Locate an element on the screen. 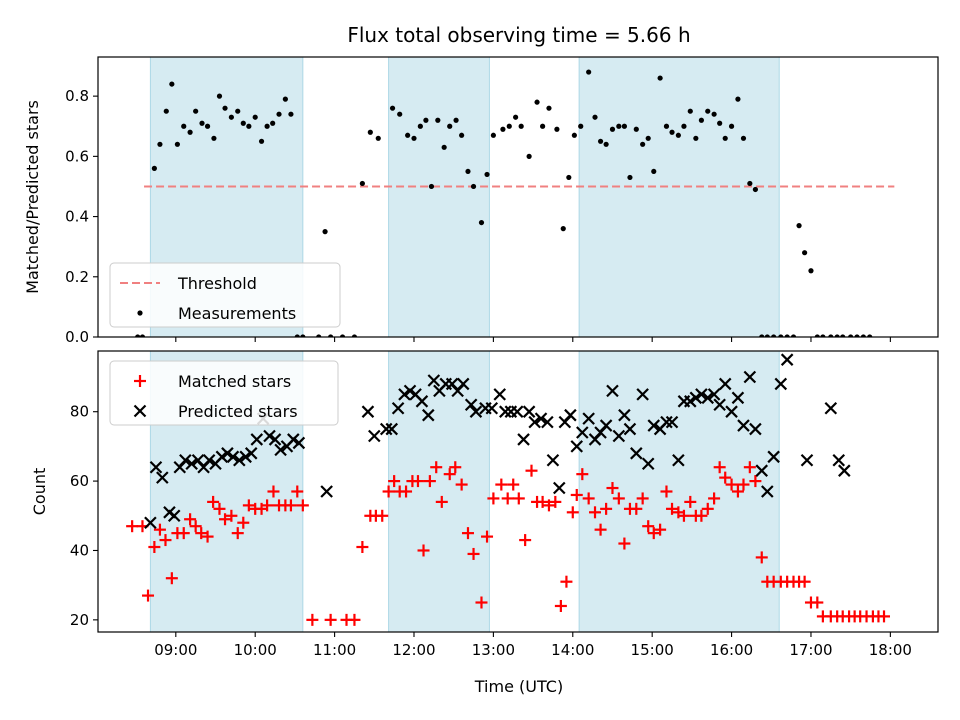 Image resolution: width=960 pixels, height=720 pixels. x-tick-label: 10:00 is located at coordinates (255, 650).